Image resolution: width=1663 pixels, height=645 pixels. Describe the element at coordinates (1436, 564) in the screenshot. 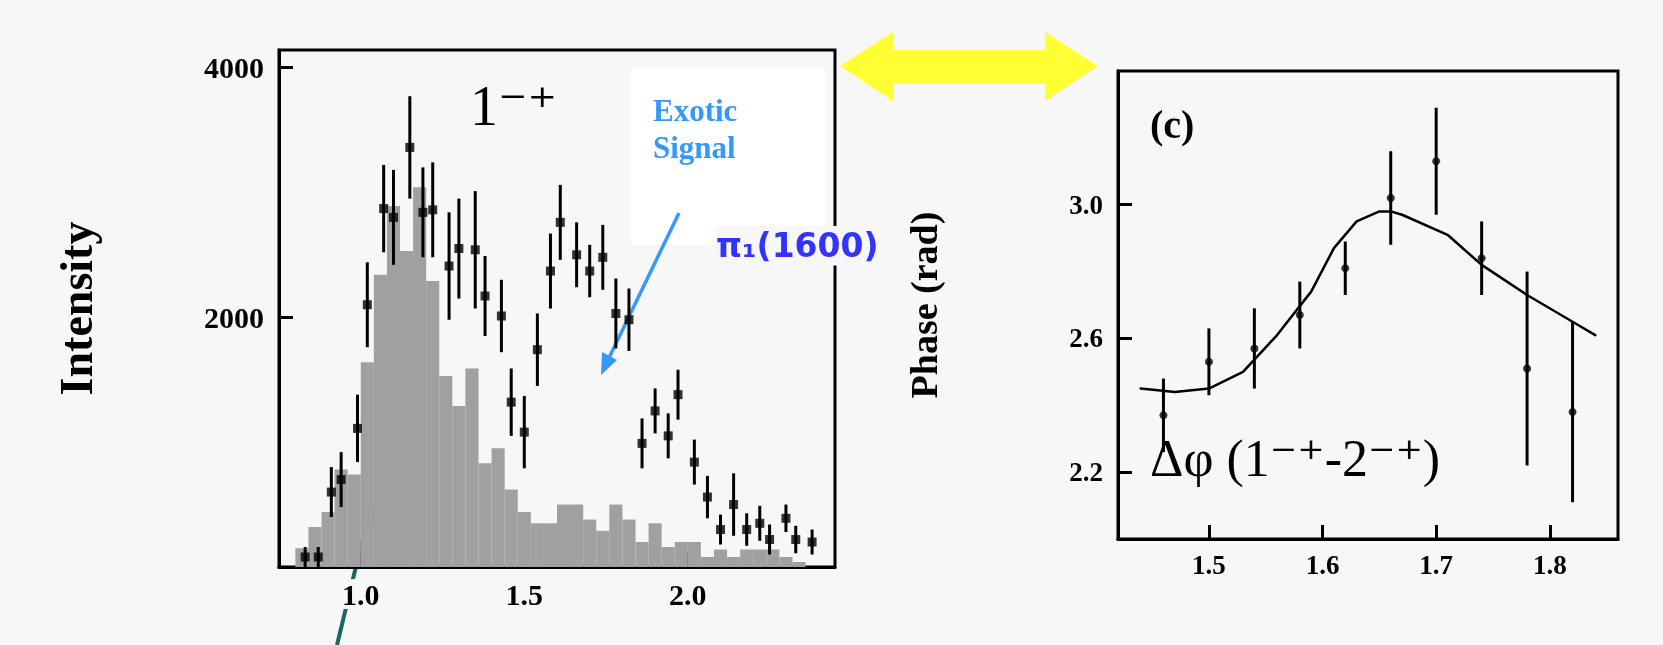

I see `x-tick-label: 1.7` at that location.